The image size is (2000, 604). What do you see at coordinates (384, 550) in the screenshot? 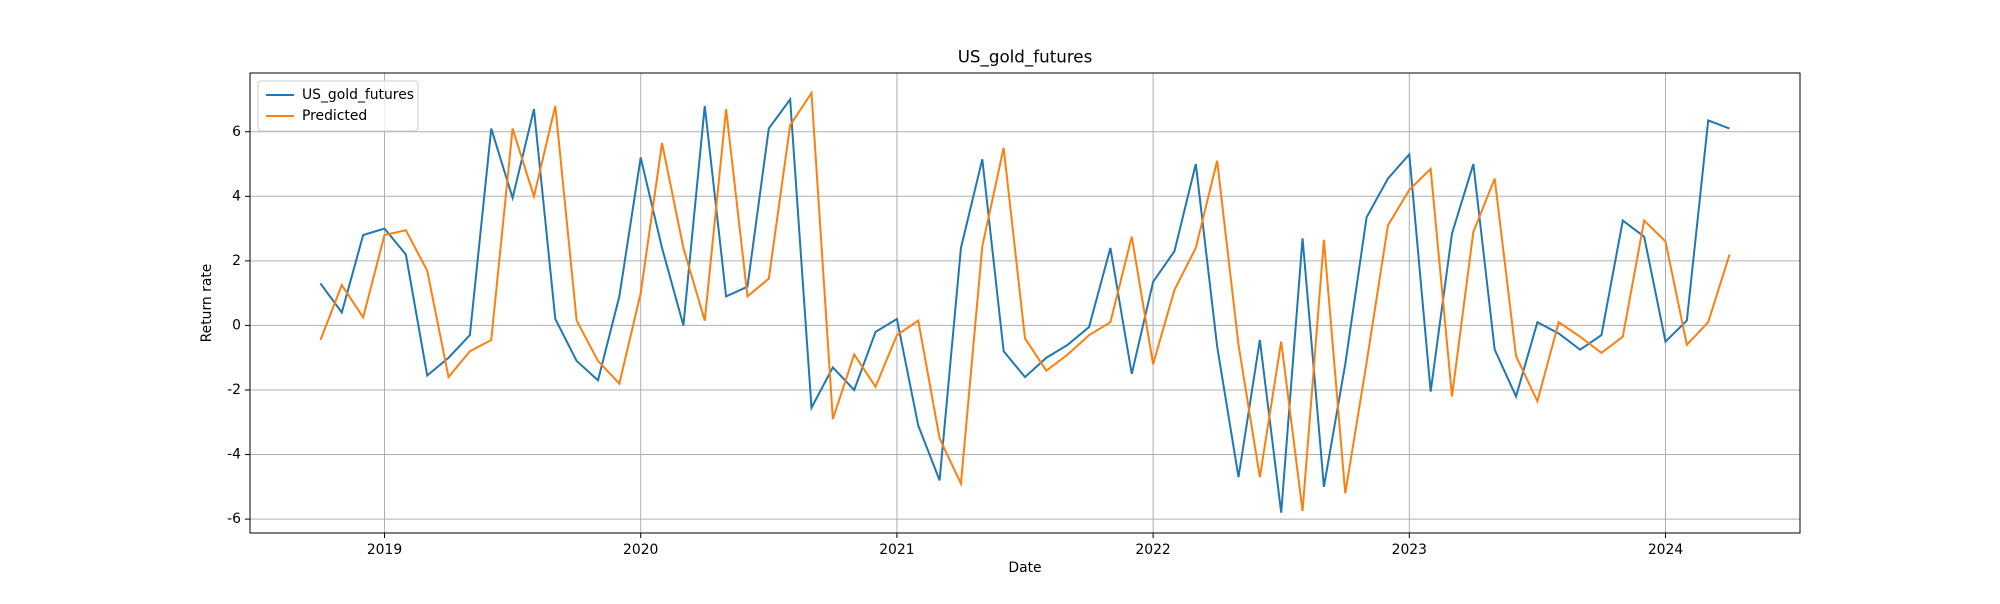
I see `x-tick-label: 2019` at bounding box center [384, 550].